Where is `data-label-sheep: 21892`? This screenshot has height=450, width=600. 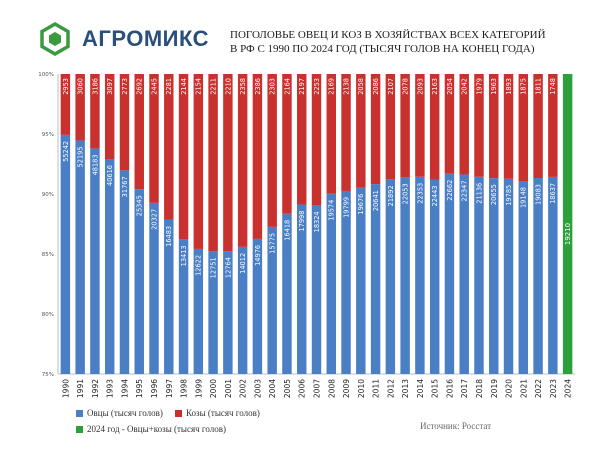 data-label-sheep: 21892 is located at coordinates (391, 195).